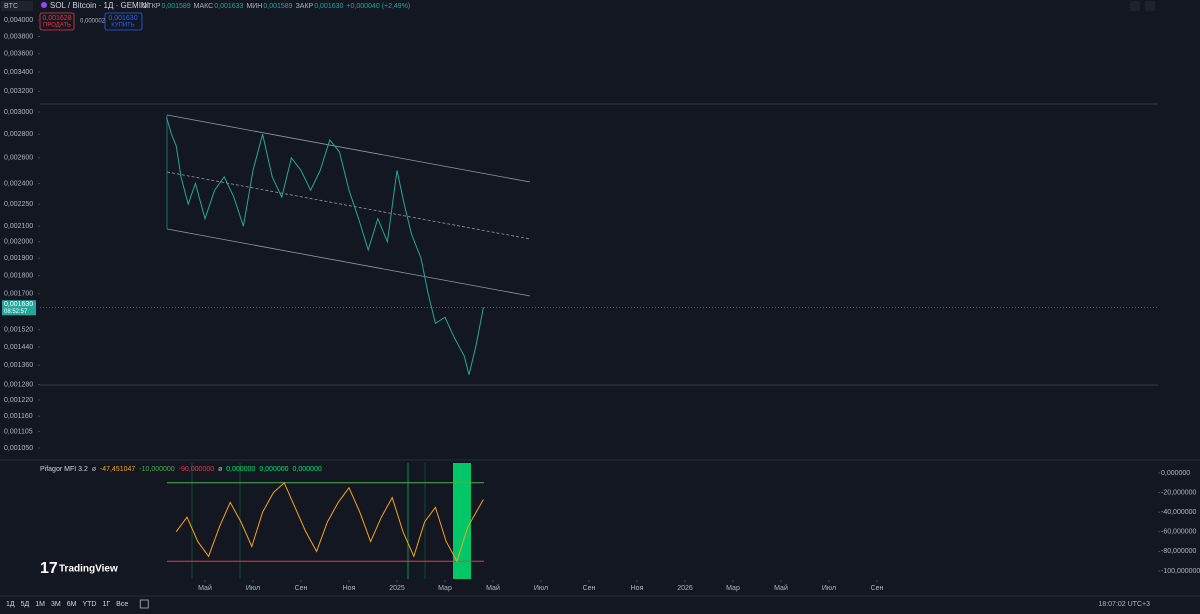 The height and width of the screenshot is (614, 1200). What do you see at coordinates (18, 258) in the screenshot?
I see `y-tick-label: 0,001900` at bounding box center [18, 258].